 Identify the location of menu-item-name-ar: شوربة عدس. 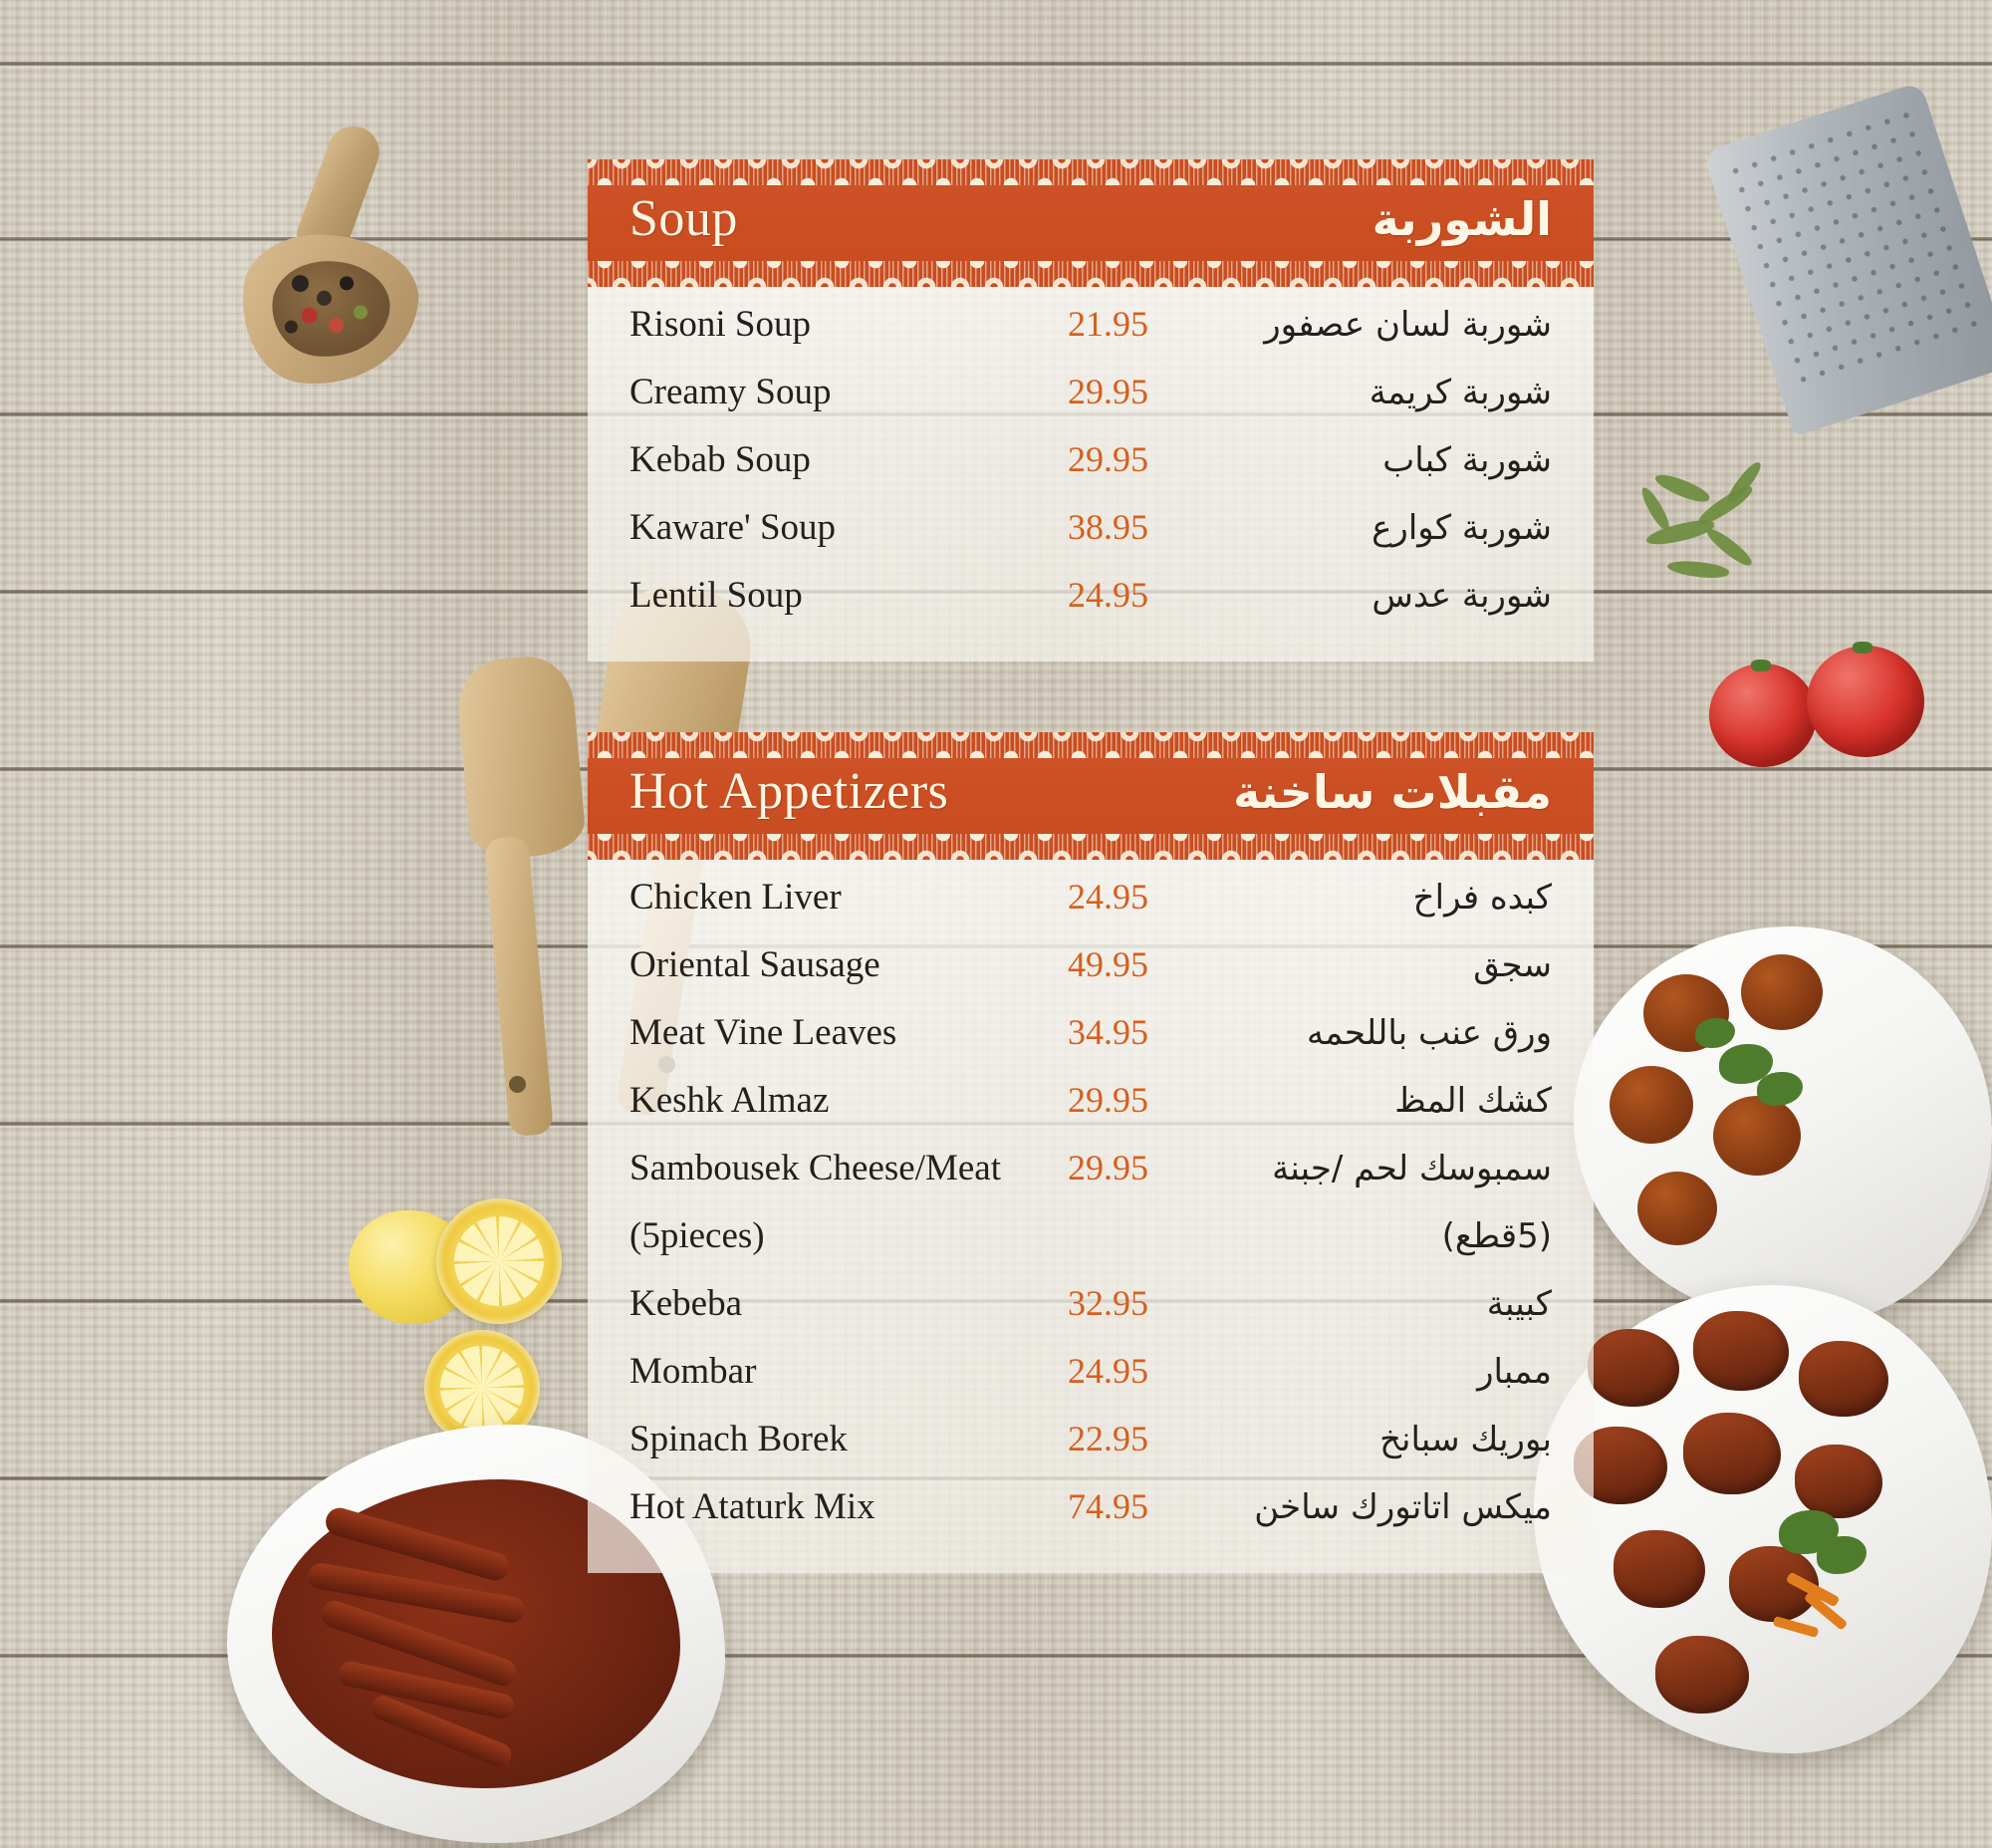
(1462, 596).